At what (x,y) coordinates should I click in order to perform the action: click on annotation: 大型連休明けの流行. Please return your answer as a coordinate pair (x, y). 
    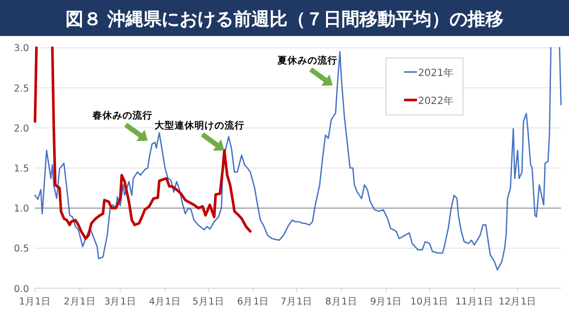
    Looking at the image, I should click on (198, 125).